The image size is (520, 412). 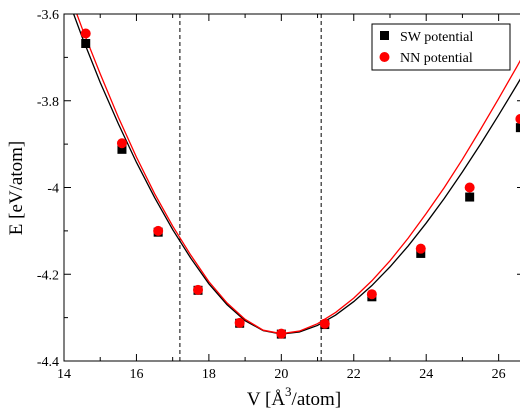 I want to click on x-tick-label: 26, so click(x=499, y=374).